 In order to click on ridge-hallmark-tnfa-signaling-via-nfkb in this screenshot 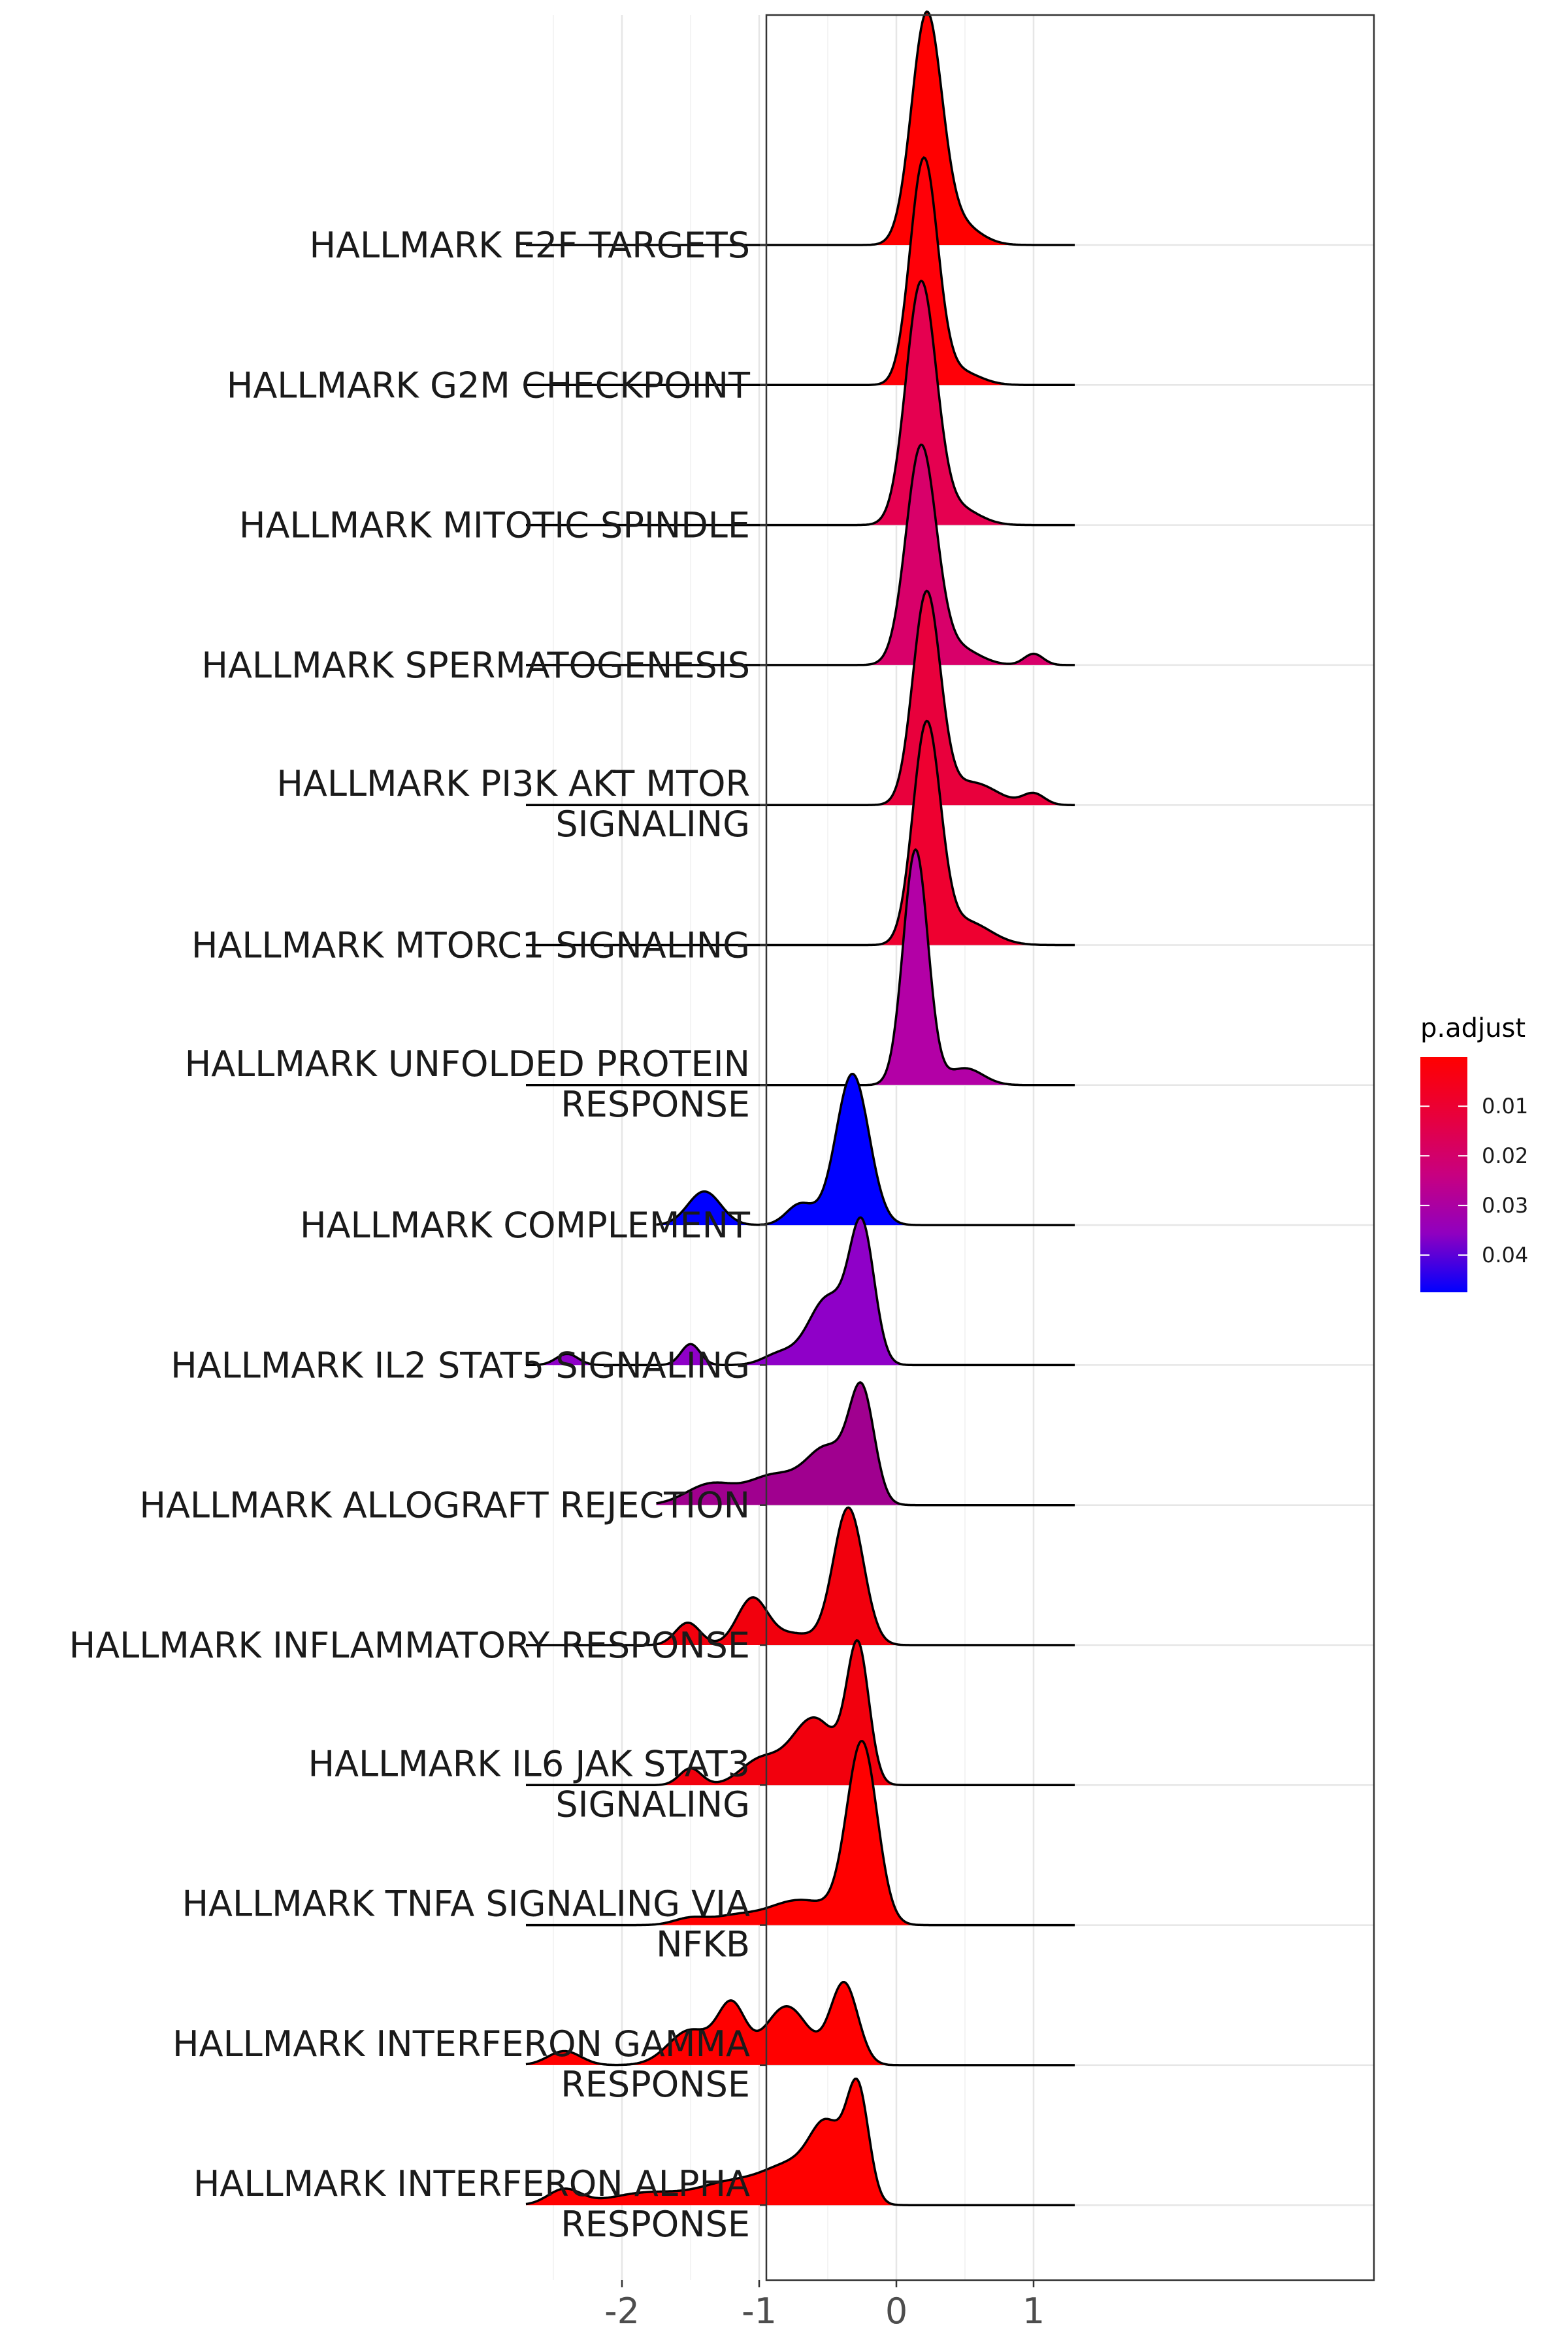, I will do `click(800, 1833)`.